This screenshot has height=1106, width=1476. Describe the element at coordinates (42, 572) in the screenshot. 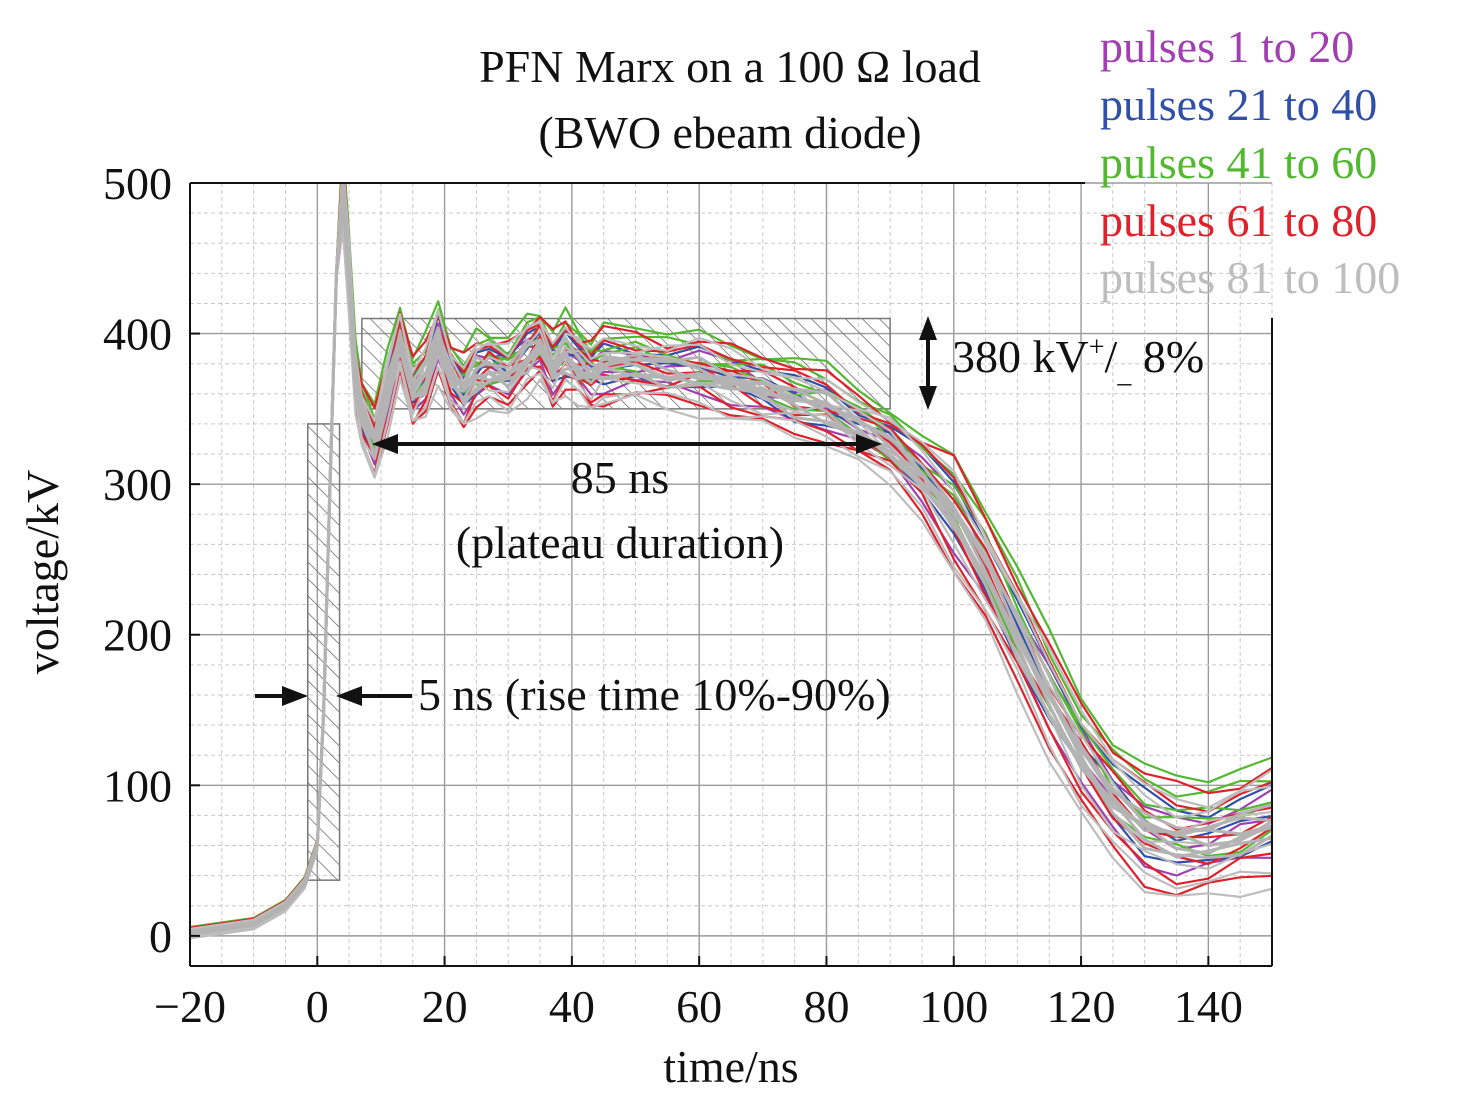

I see `y-axis-title: voltage/kV` at that location.